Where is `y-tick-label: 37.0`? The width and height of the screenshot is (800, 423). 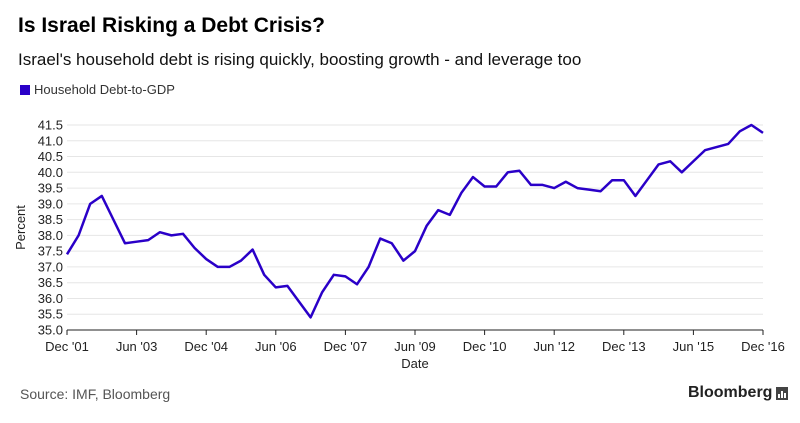
y-tick-label: 37.0 is located at coordinates (50, 266).